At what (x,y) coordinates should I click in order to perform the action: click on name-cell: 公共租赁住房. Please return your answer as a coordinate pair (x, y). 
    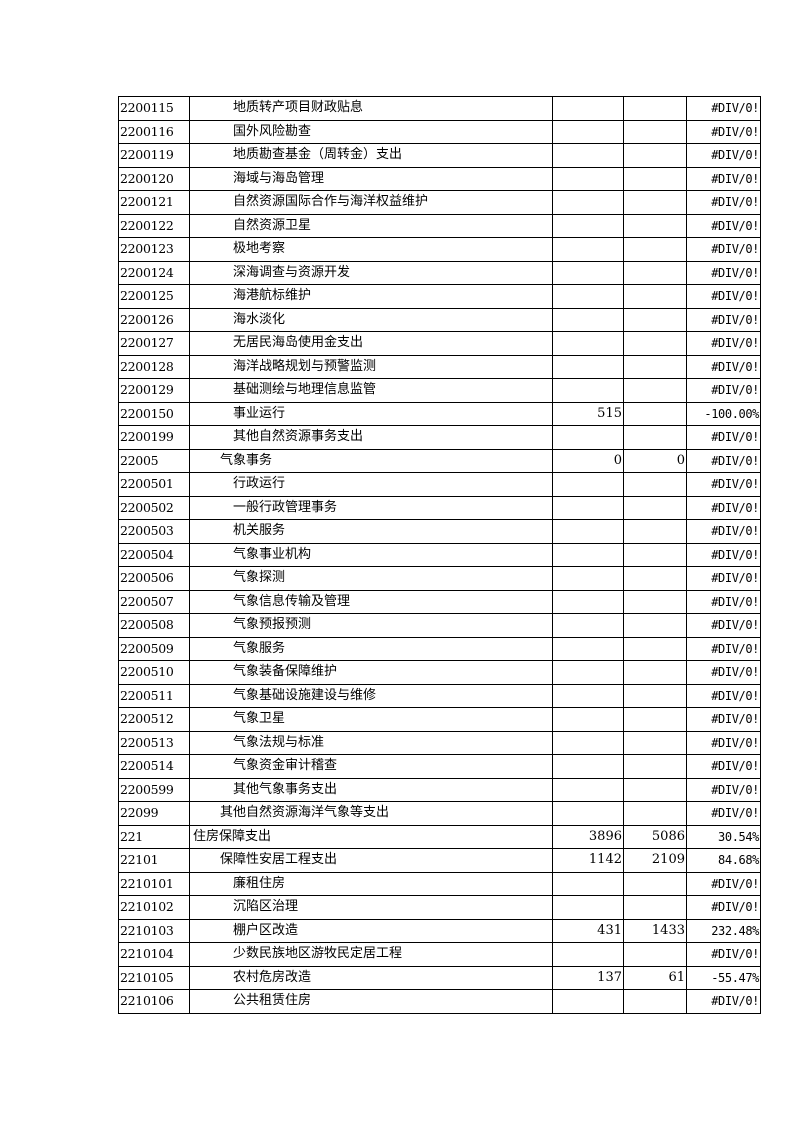
    Looking at the image, I should click on (371, 1001).